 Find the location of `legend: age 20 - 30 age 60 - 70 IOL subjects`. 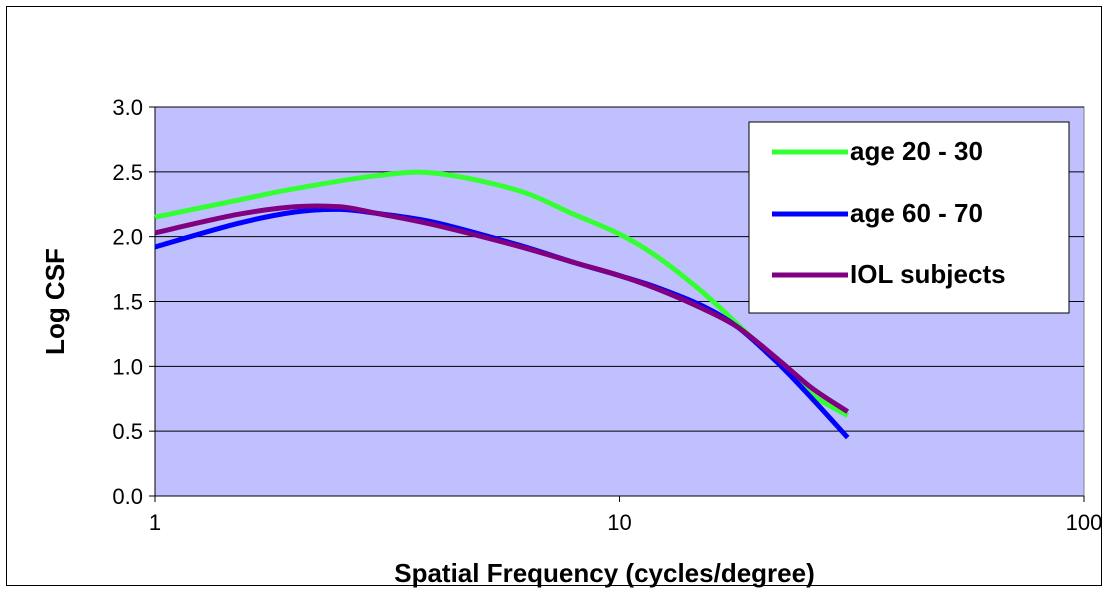

legend: age 20 - 30 age 60 - 70 IOL subjects is located at coordinates (909, 217).